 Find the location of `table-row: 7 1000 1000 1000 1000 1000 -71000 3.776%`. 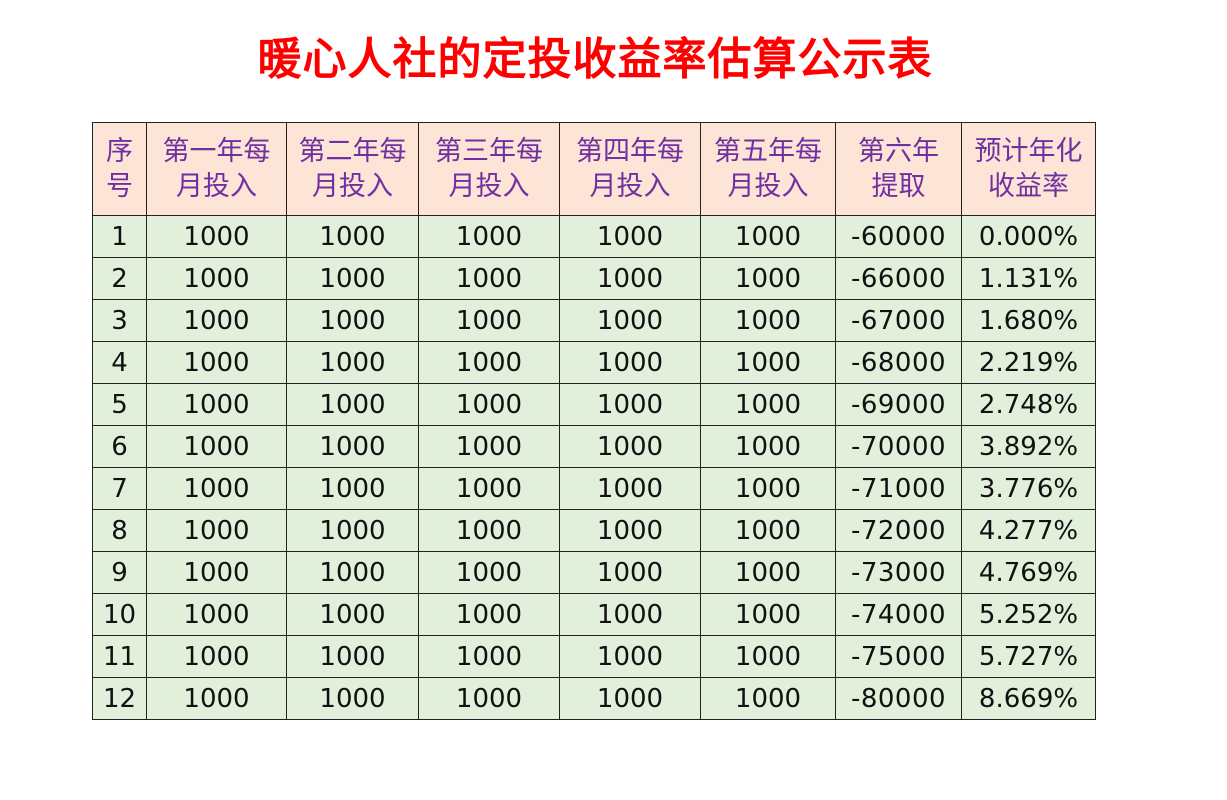

table-row: 7 1000 1000 1000 1000 1000 -71000 3.776% is located at coordinates (594, 488).